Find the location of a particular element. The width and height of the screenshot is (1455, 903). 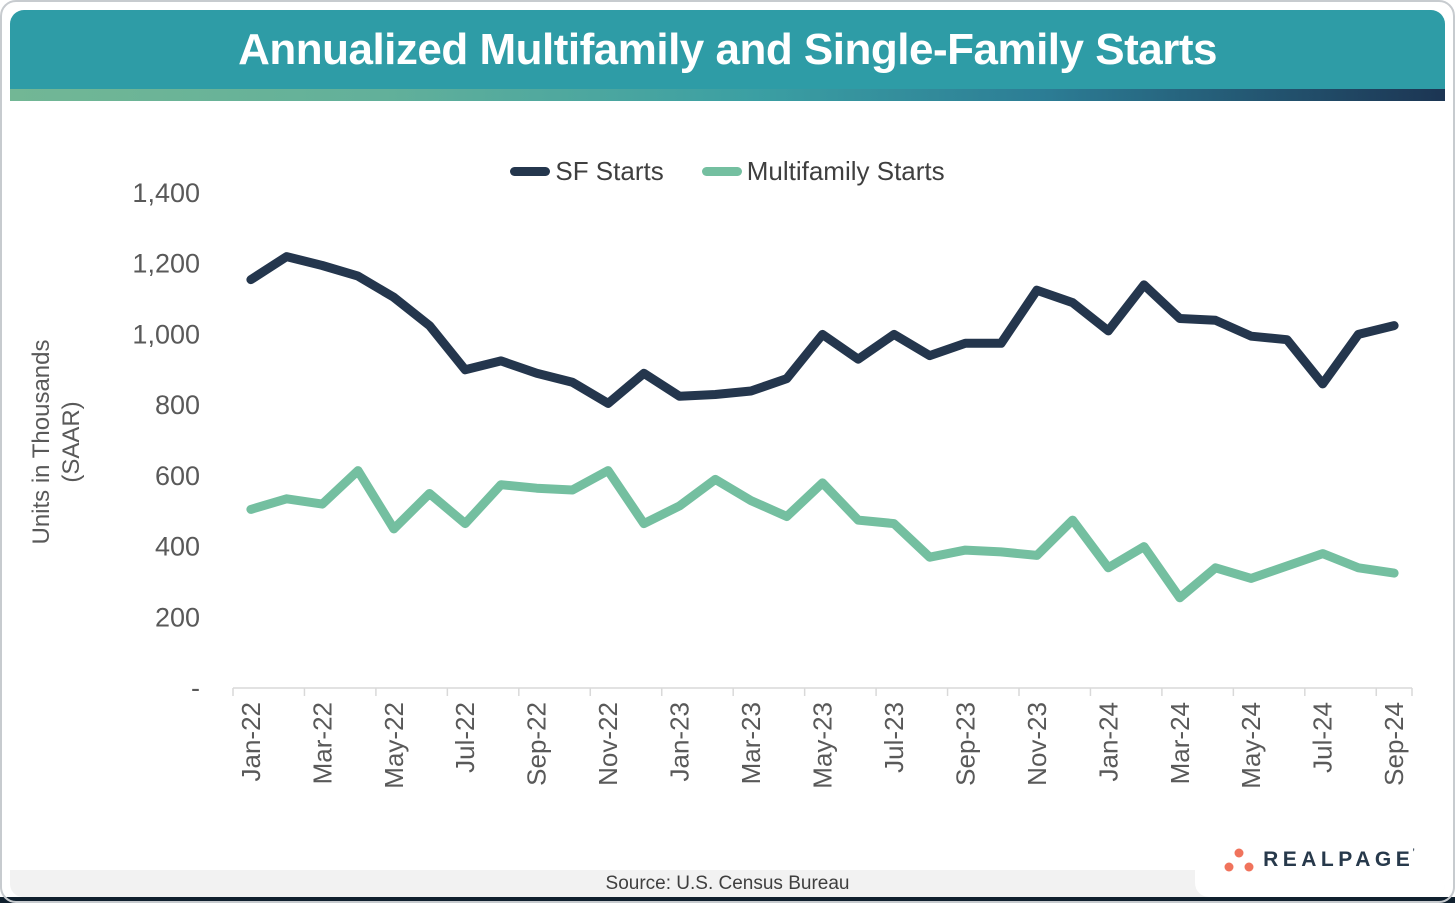

x-tick-label: Sep-22 is located at coordinates (537, 744).